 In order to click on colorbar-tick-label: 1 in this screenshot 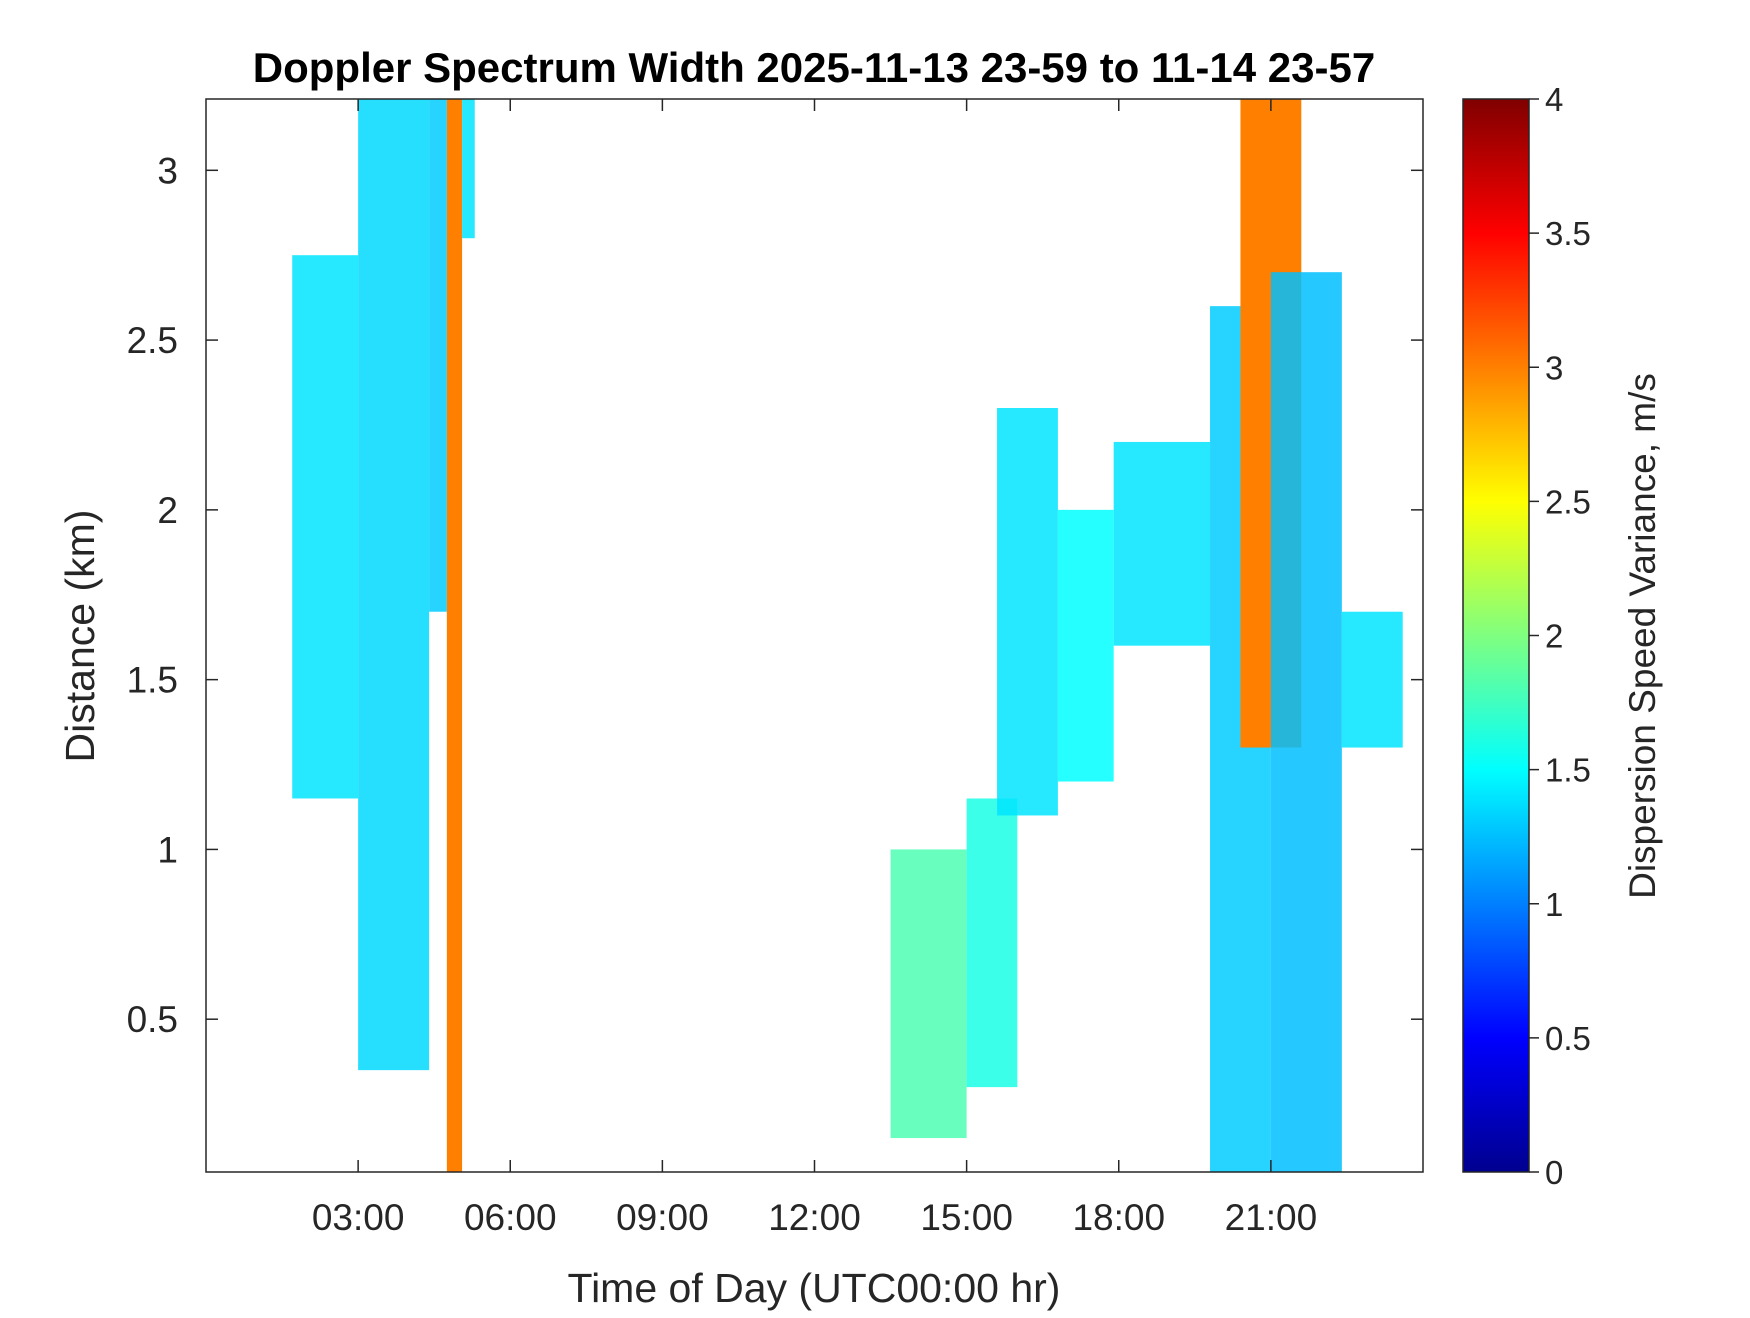, I will do `click(1554, 904)`.